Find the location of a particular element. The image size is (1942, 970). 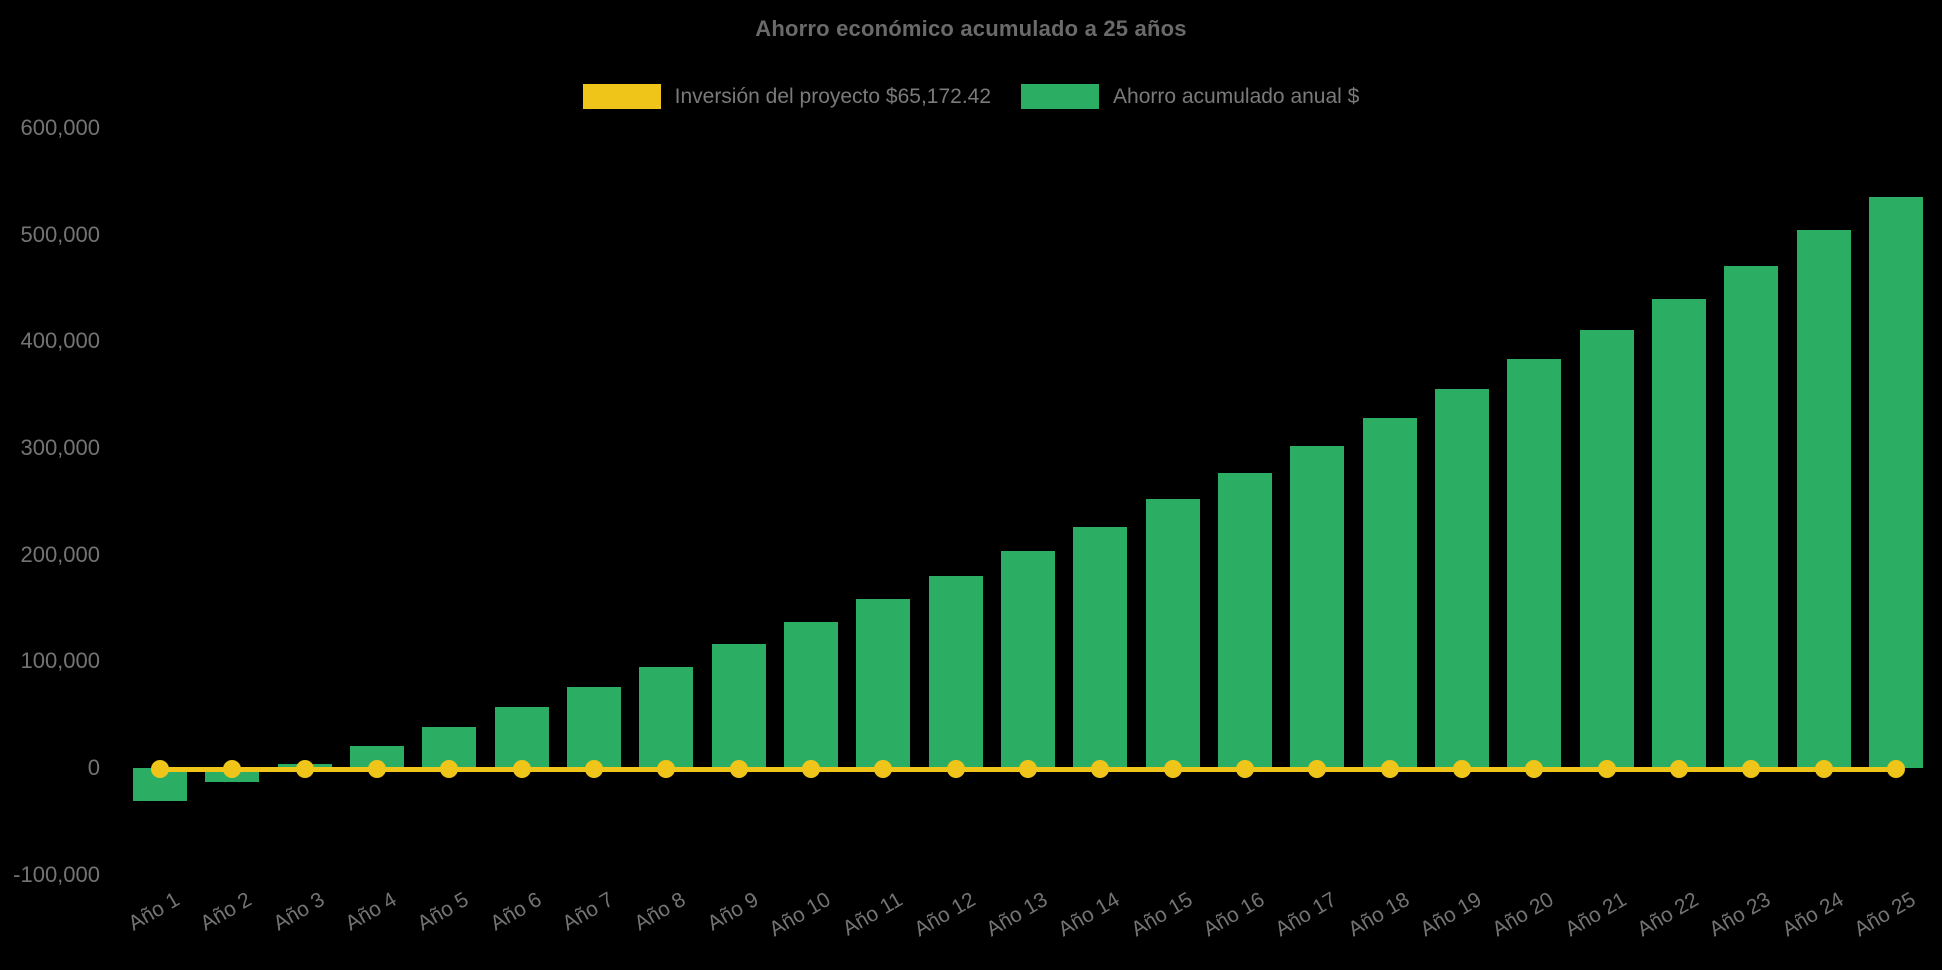

legend-item-savings: Ahorro acumulado anual $ is located at coordinates (1190, 96).